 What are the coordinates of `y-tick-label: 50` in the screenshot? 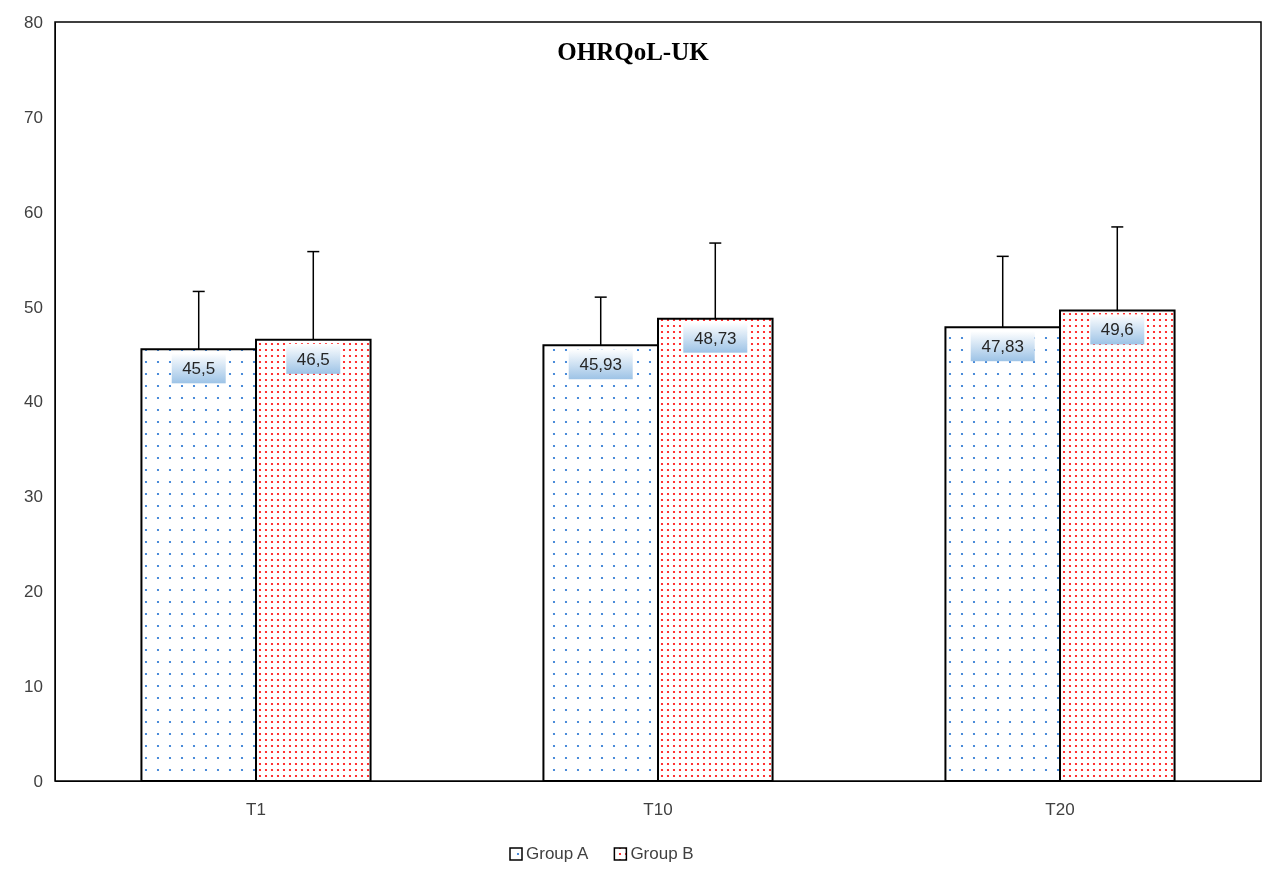 It's located at (33, 307).